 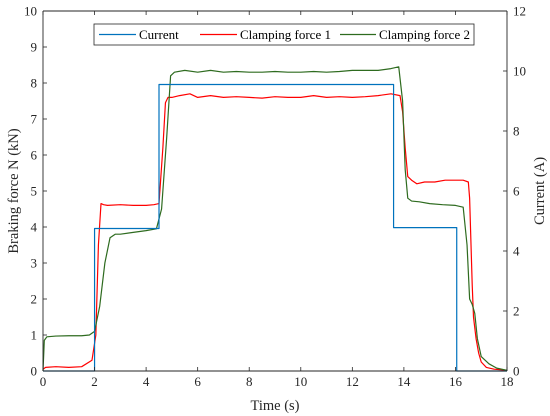 I want to click on x-tick-label: 12, so click(x=352, y=381).